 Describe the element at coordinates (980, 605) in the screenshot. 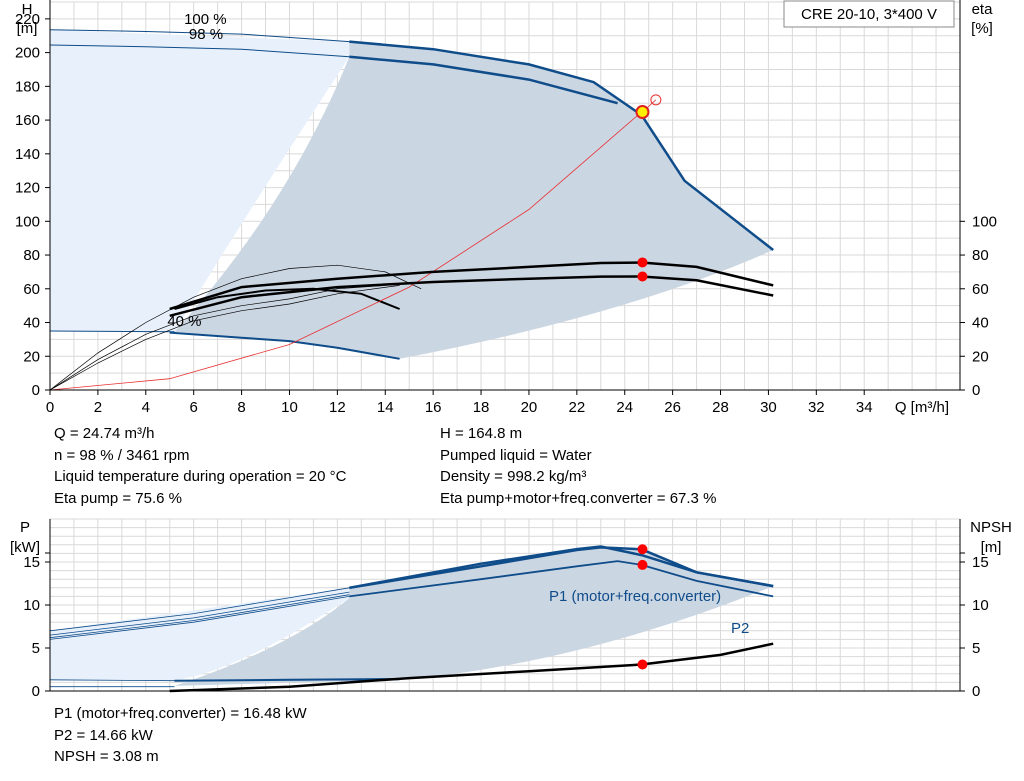

I see `npsh-tick-label: 10` at that location.